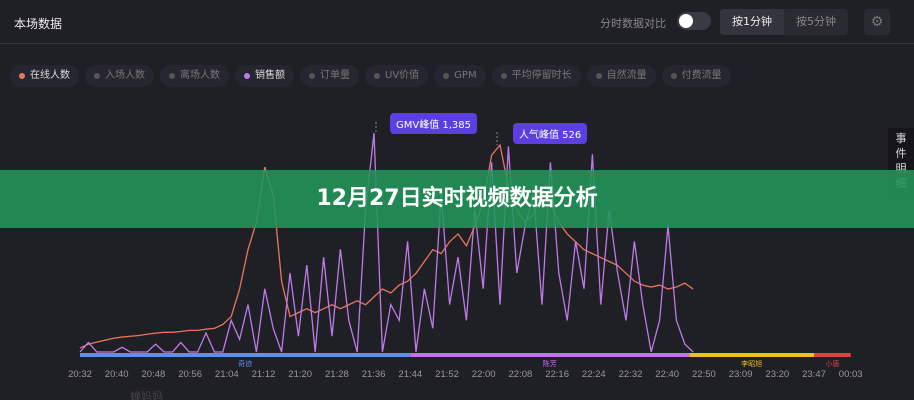 The image size is (914, 400). What do you see at coordinates (457, 43) in the screenshot?
I see `divider` at bounding box center [457, 43].